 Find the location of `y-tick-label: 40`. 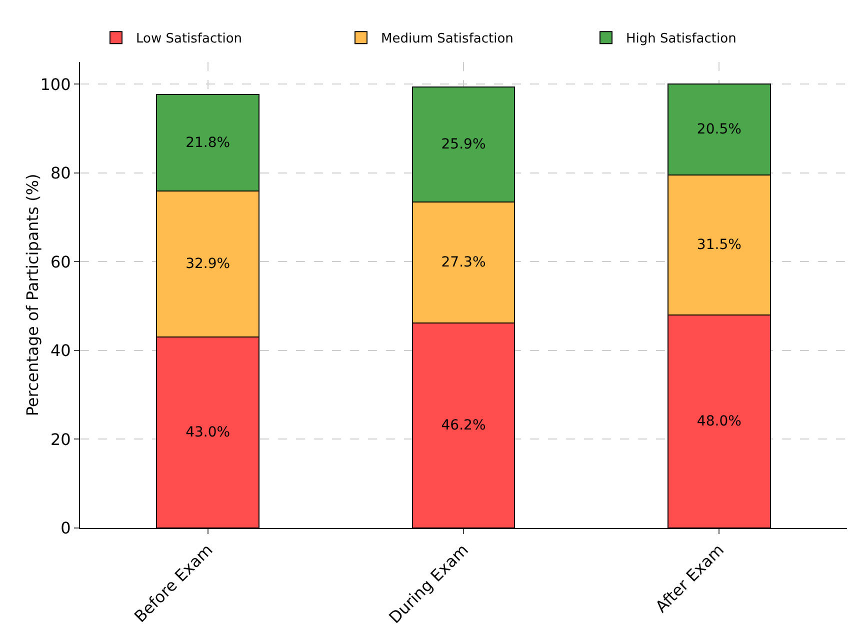

y-tick-label: 40 is located at coordinates (60, 350).